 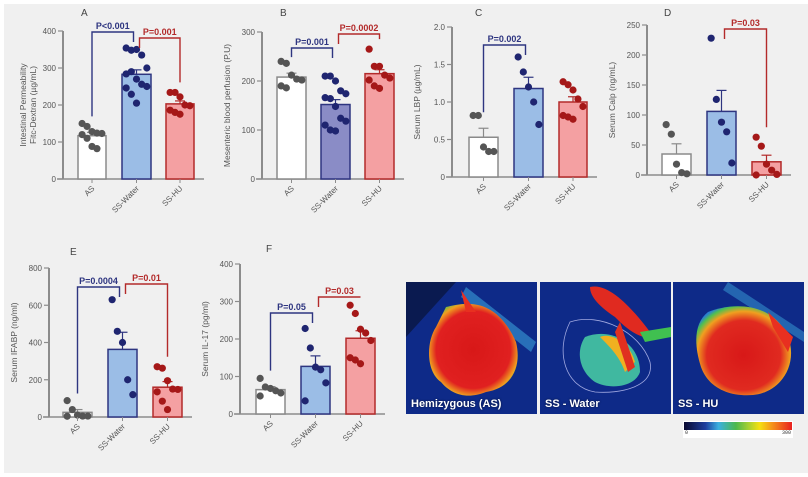 I want to click on perfusion-image-as: Hemizygous (AS), so click(x=471, y=348).